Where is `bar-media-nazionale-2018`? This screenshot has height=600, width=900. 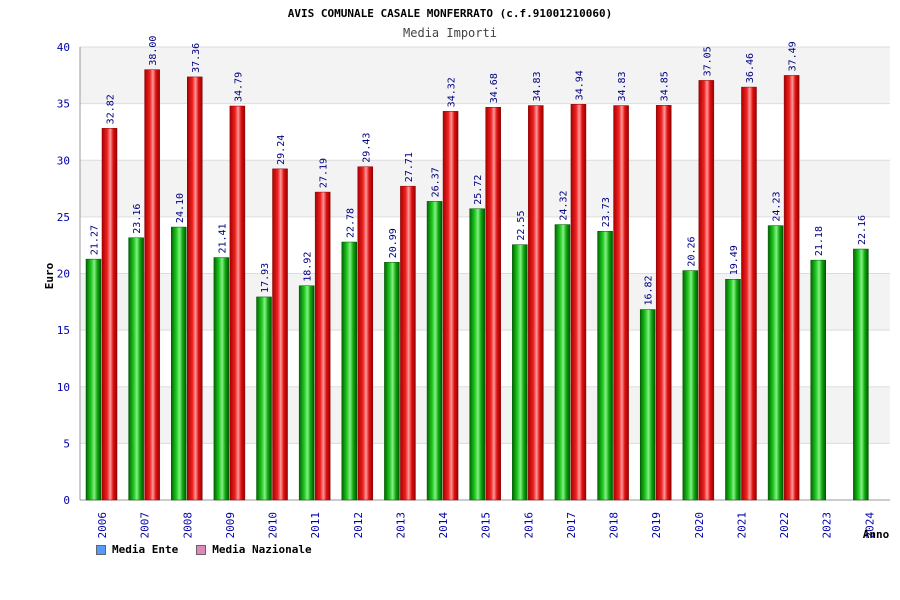
bar-media-nazionale-2018 is located at coordinates (621, 303).